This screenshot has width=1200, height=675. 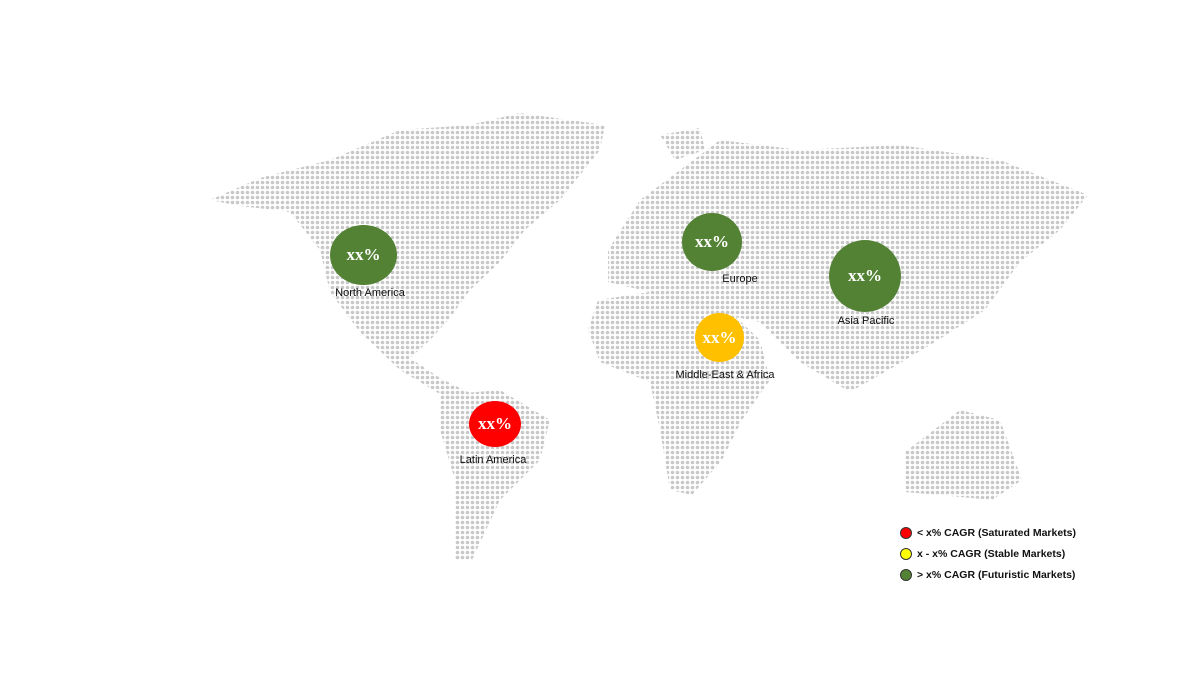 I want to click on legend-item-futuristic: > x% CAGR (Futuristic Markets), so click(x=988, y=574).